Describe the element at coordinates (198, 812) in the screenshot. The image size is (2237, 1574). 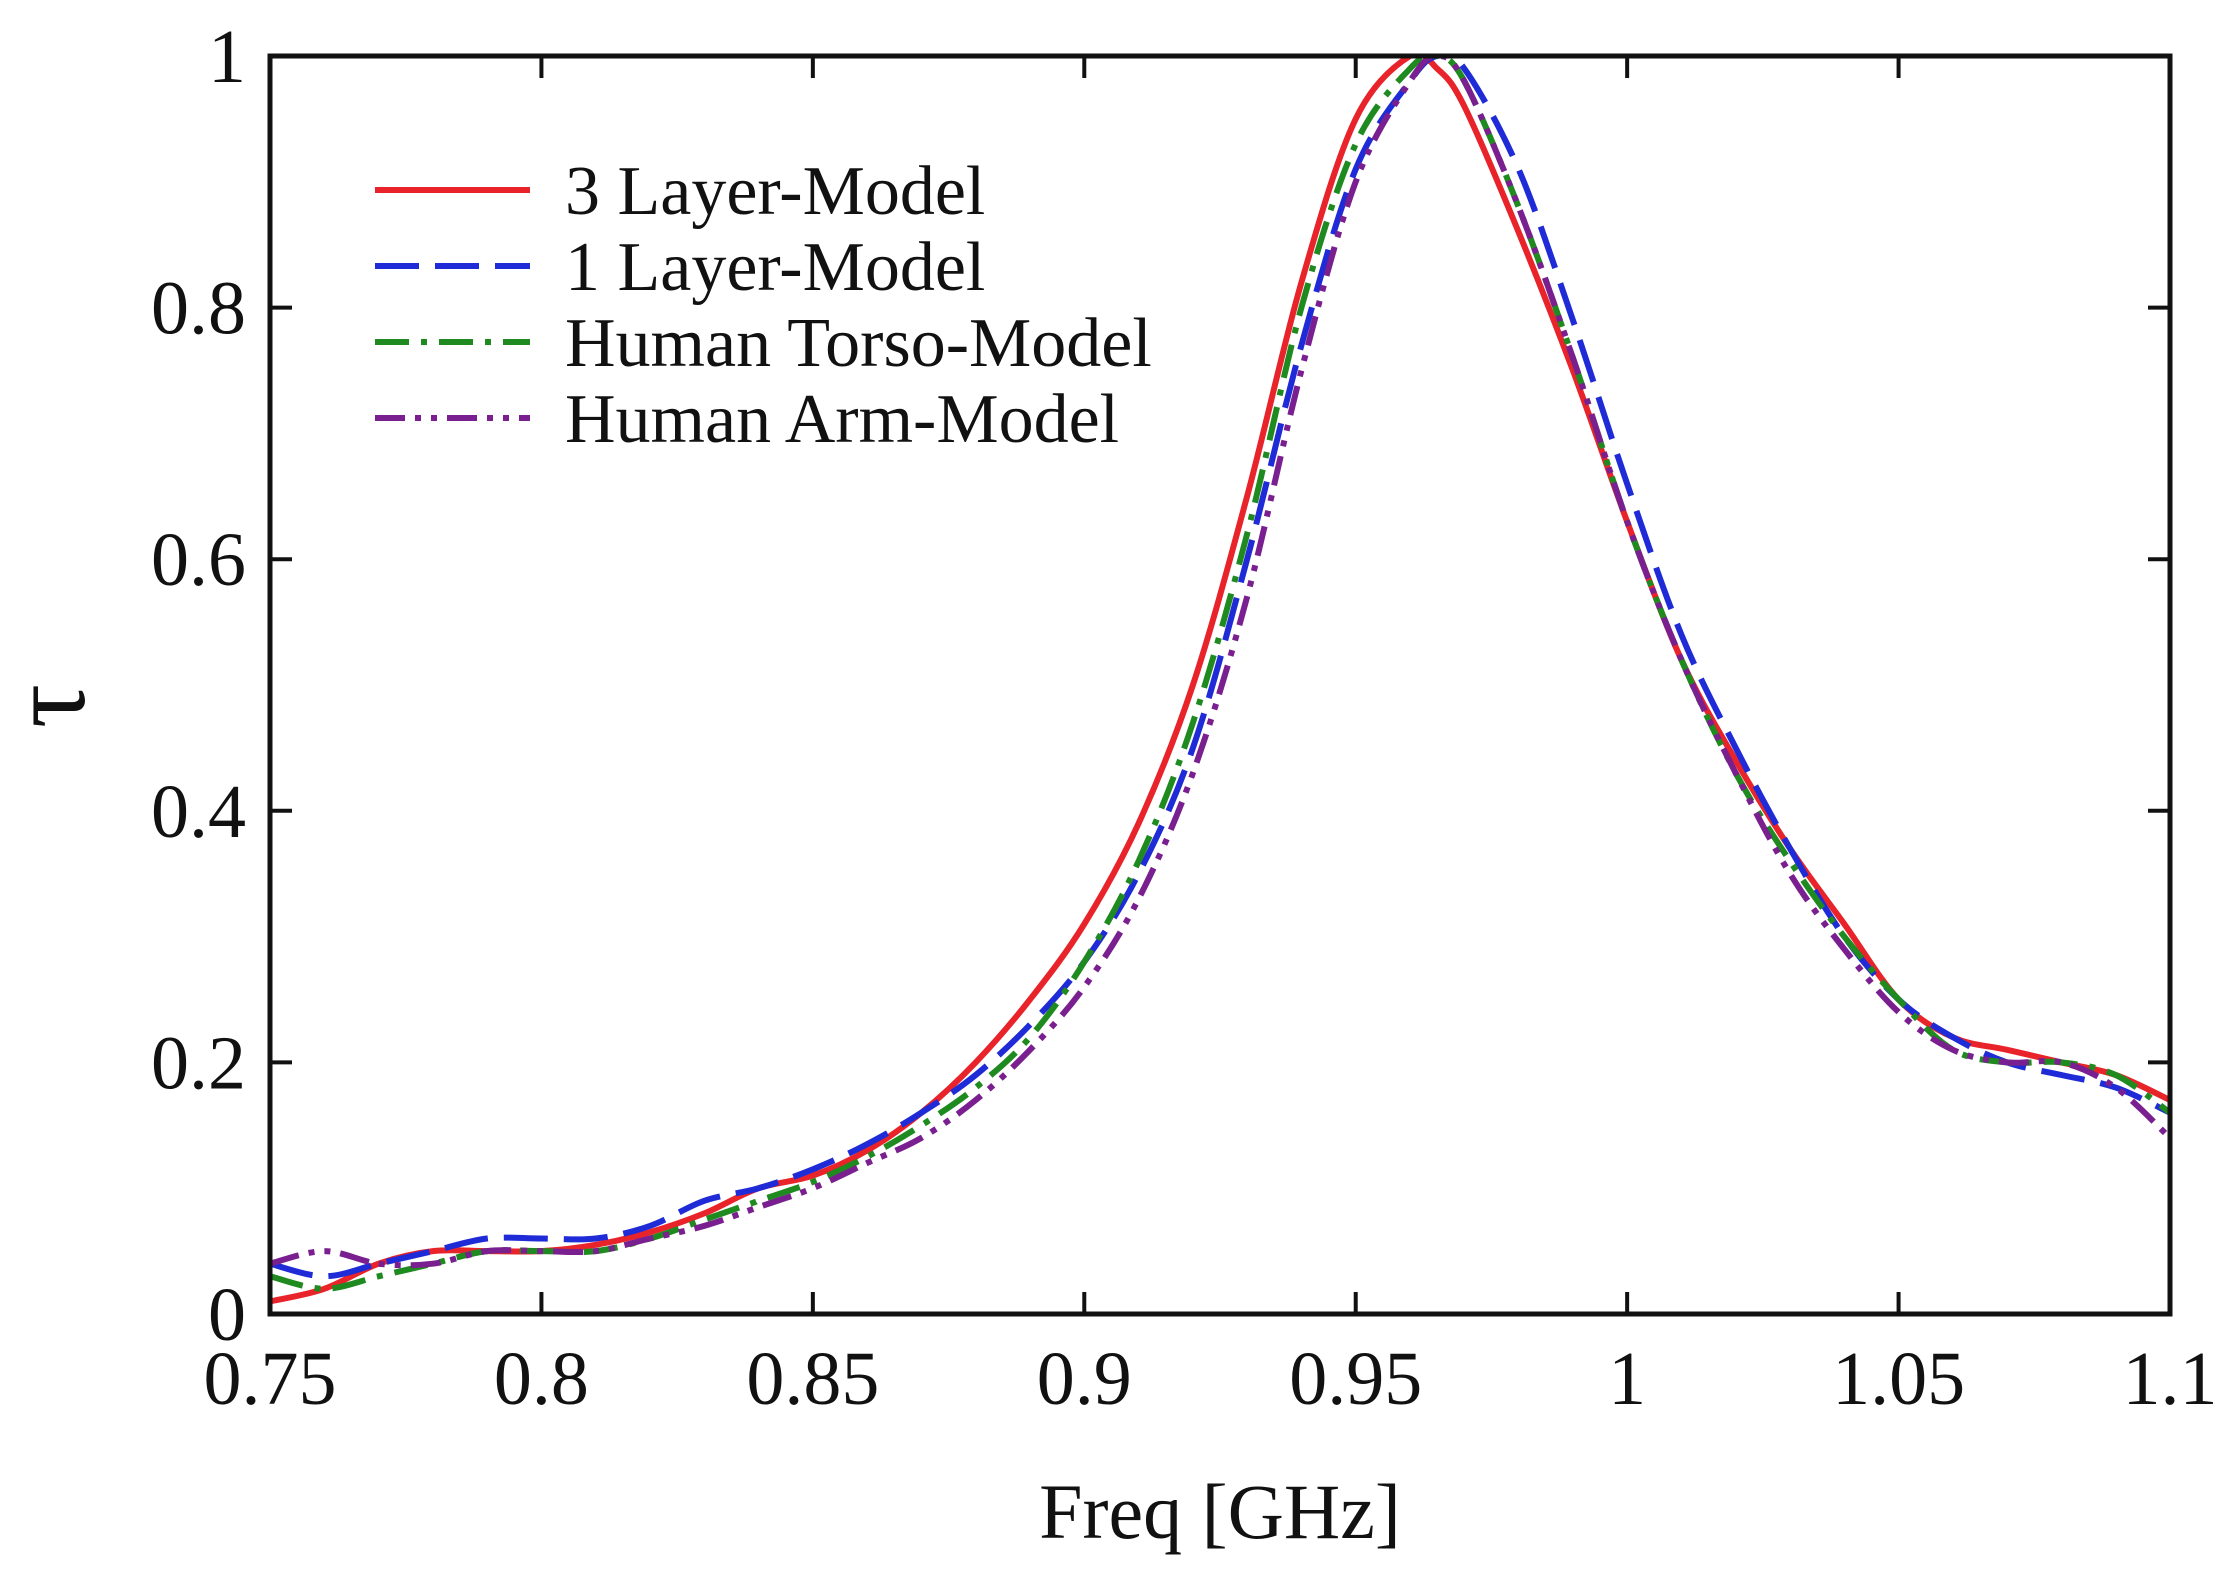
I see `y-tick-label: 0.4` at that location.